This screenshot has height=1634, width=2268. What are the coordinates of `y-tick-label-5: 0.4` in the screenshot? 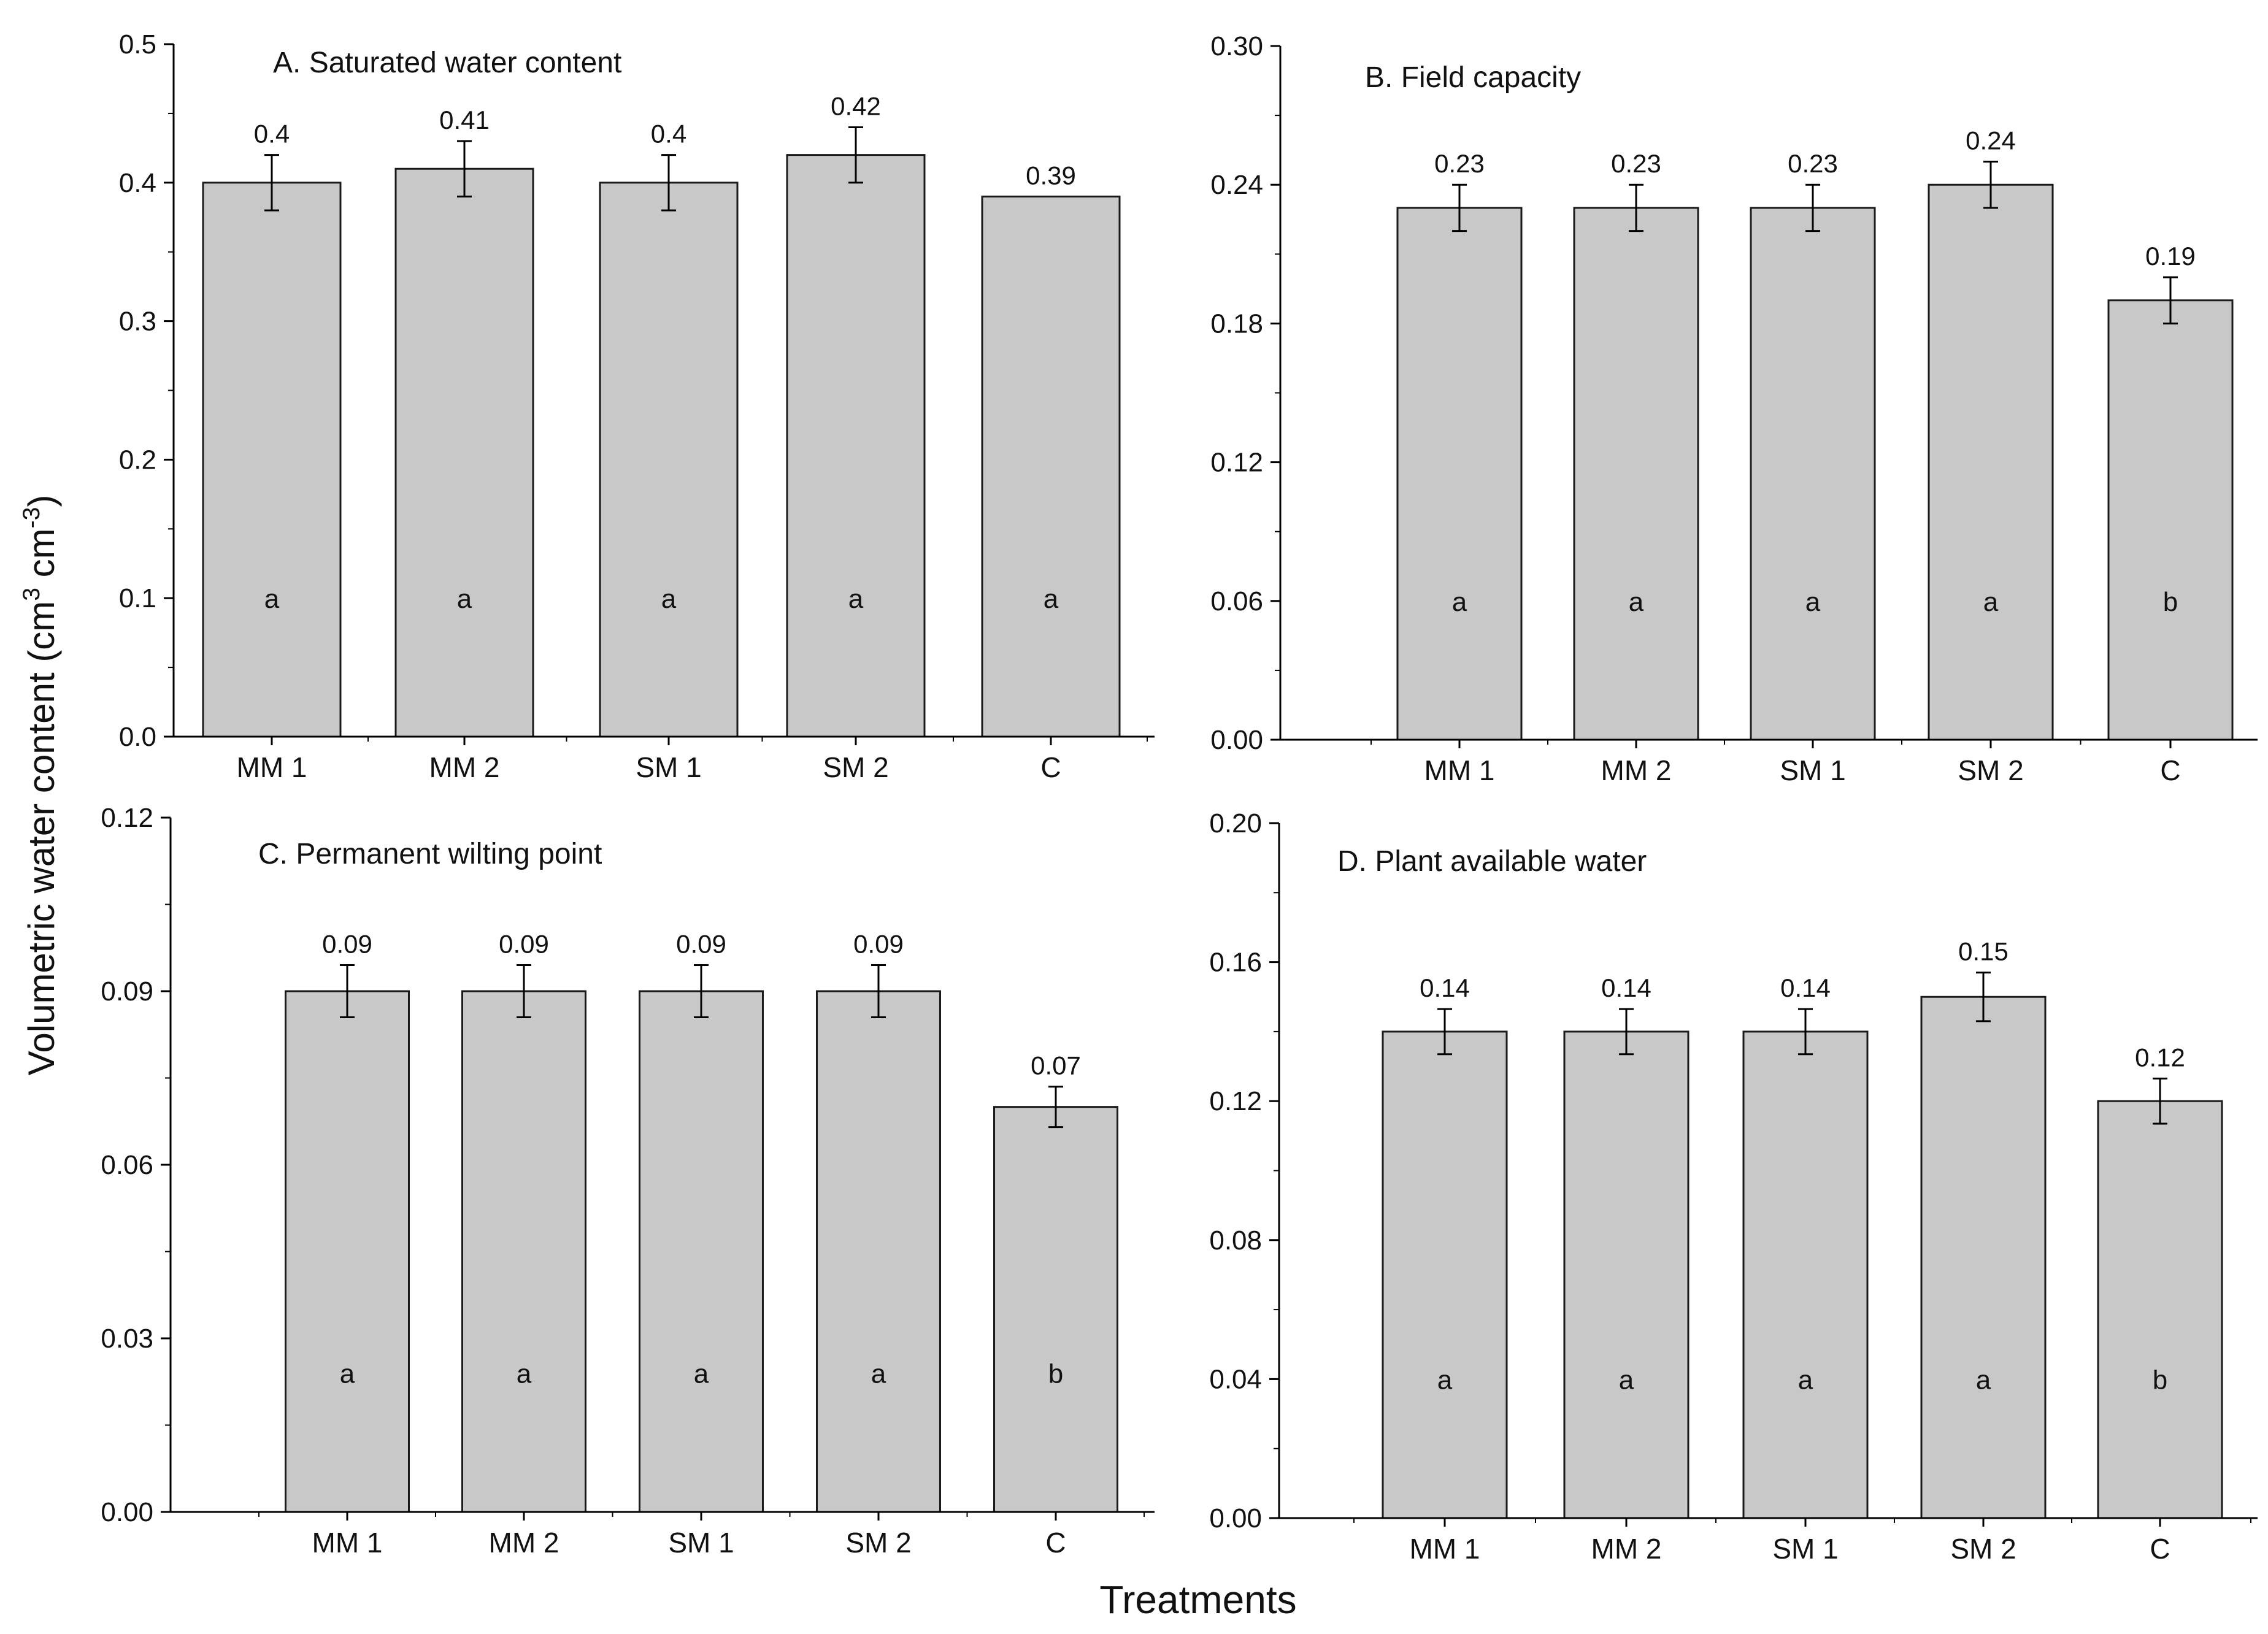 It's located at (137, 183).